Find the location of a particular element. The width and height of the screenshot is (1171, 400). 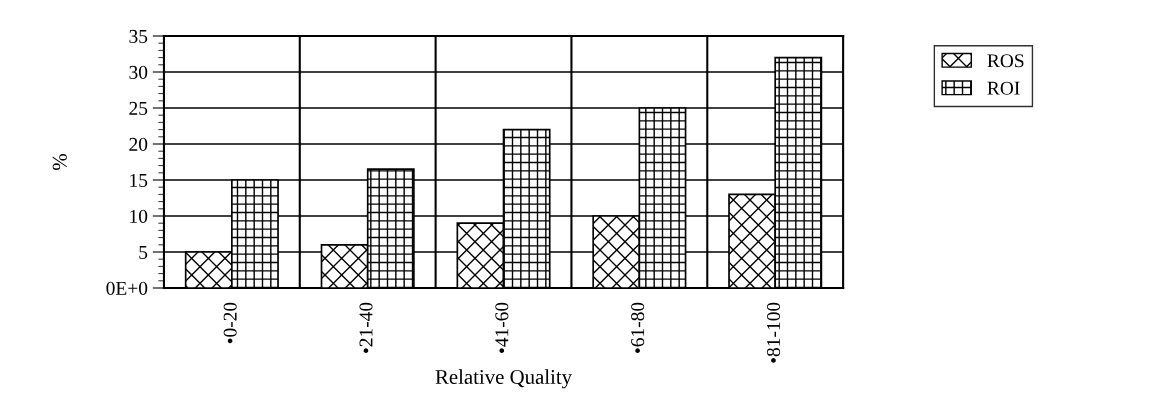

y-tick-label: 35 is located at coordinates (138, 36).